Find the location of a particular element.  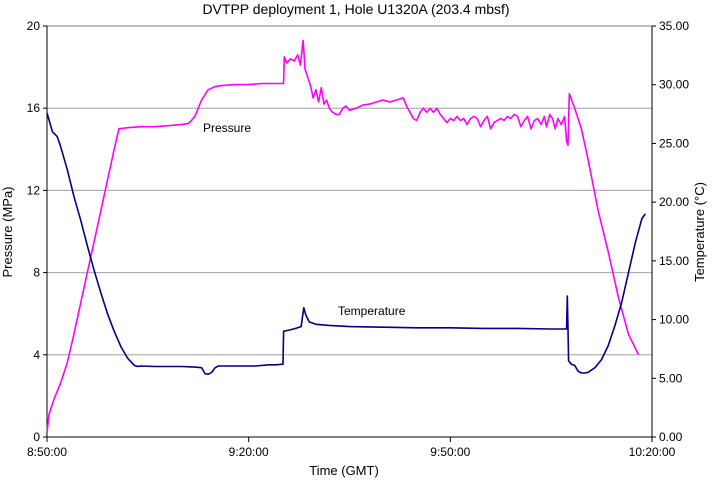

right-y-tick-label: 25.00 is located at coordinates (674, 143).